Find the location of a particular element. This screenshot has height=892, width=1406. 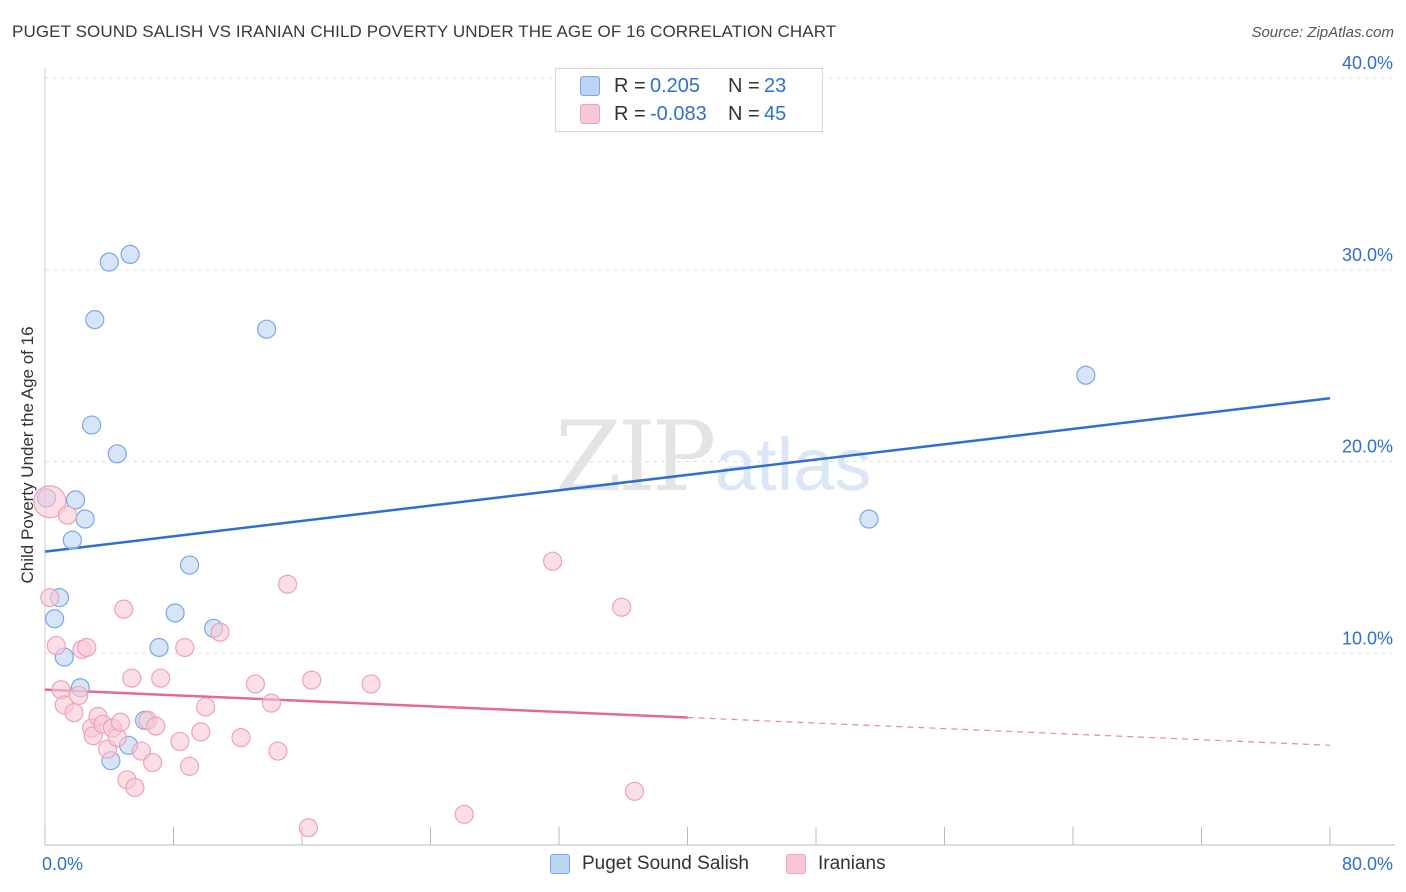

y-tick-label: 10.0% is located at coordinates (1367, 638).